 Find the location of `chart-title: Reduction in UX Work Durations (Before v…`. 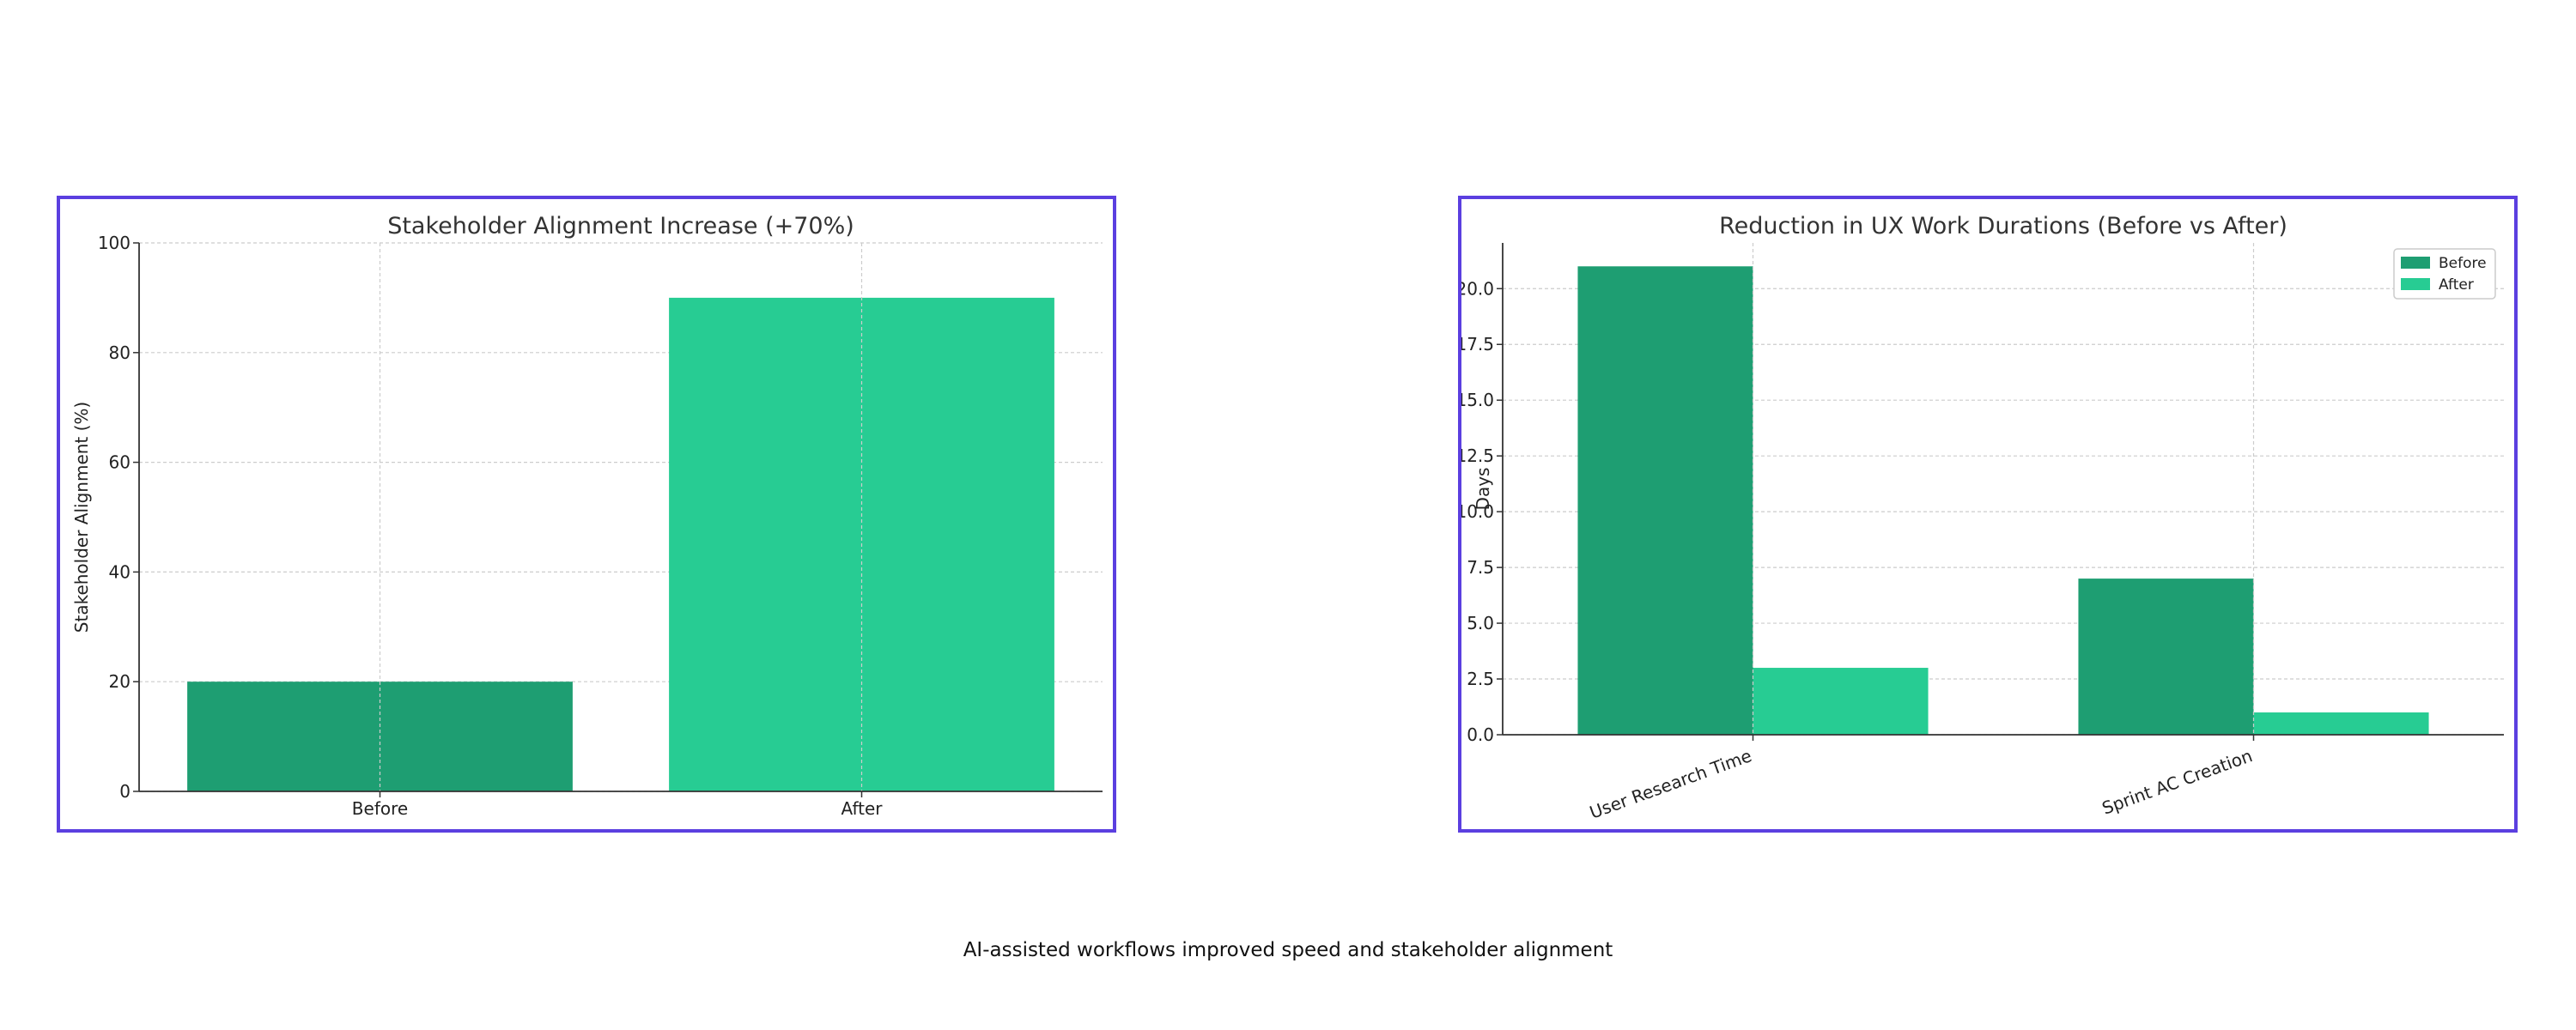

chart-title: Reduction in UX Work Durations (Before v… is located at coordinates (2003, 226).